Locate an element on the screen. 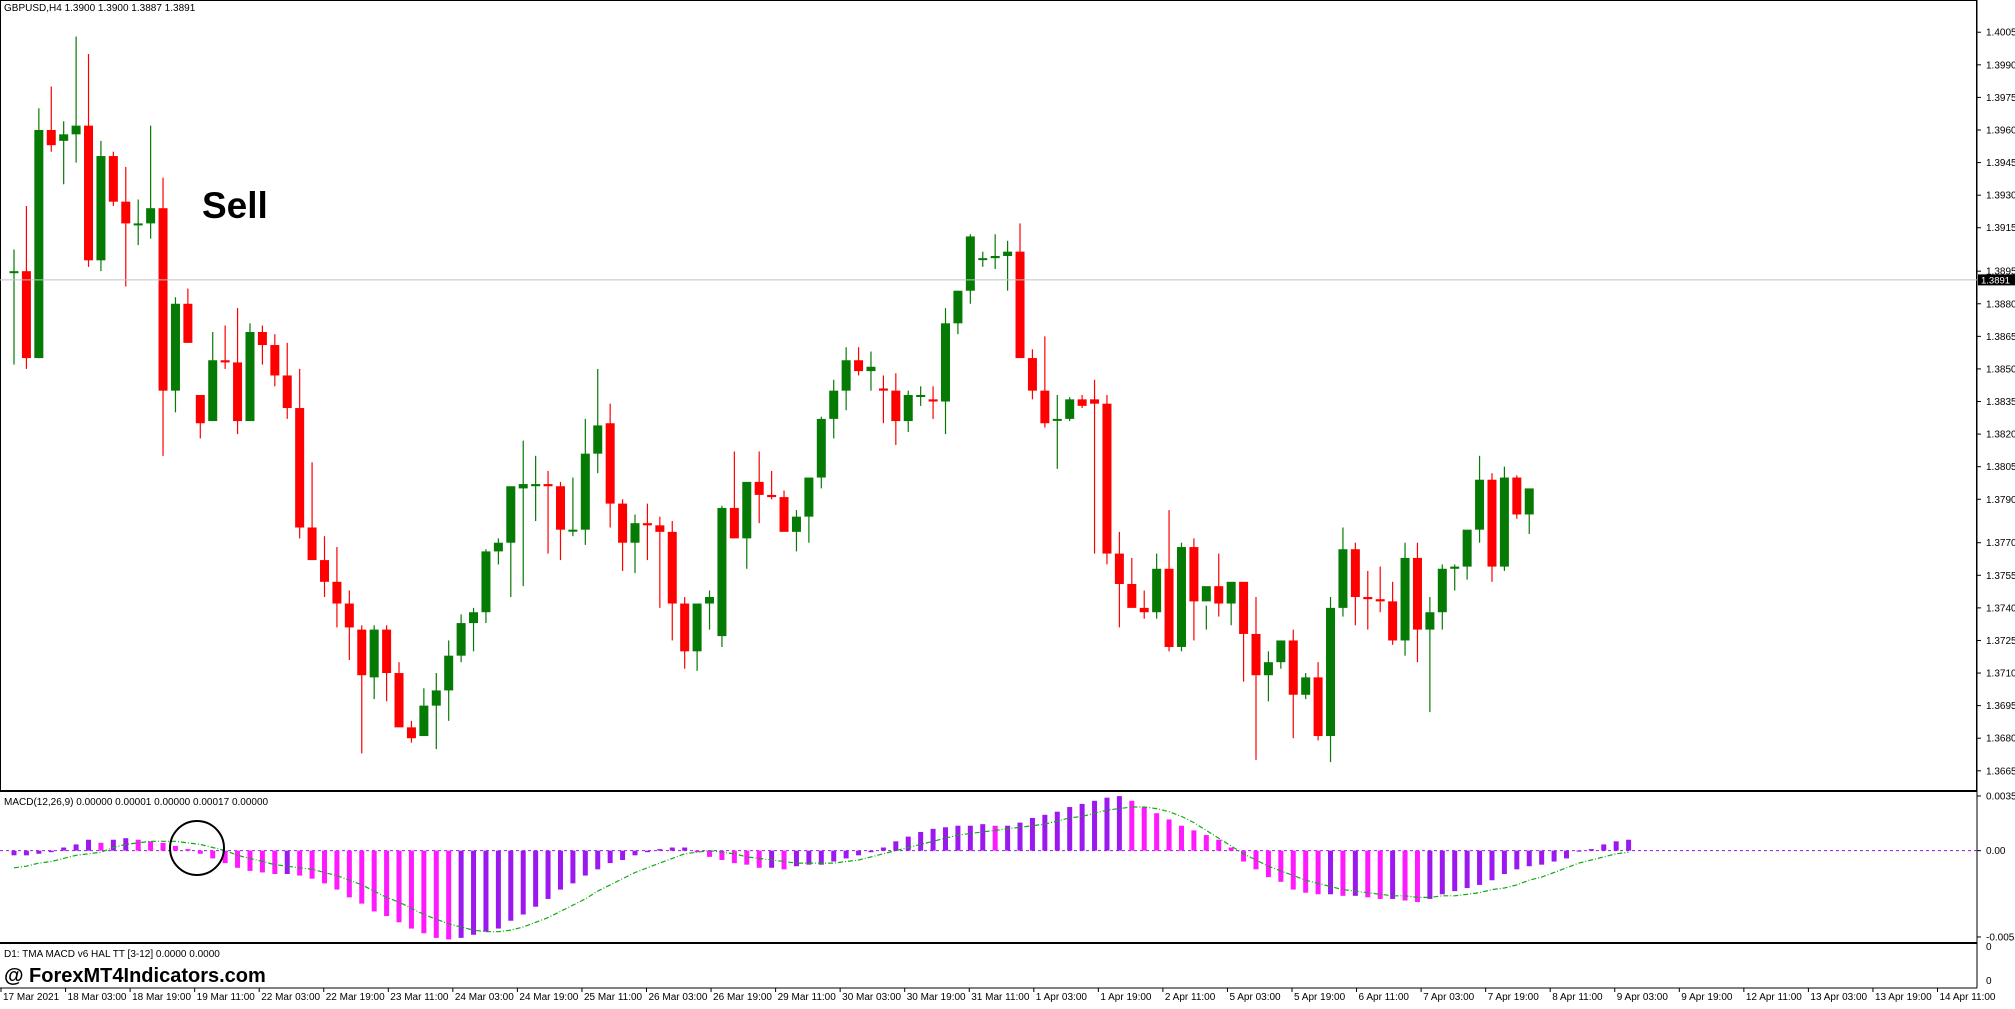  time-tick-label: 18 Mar 19:00 is located at coordinates (161, 997).